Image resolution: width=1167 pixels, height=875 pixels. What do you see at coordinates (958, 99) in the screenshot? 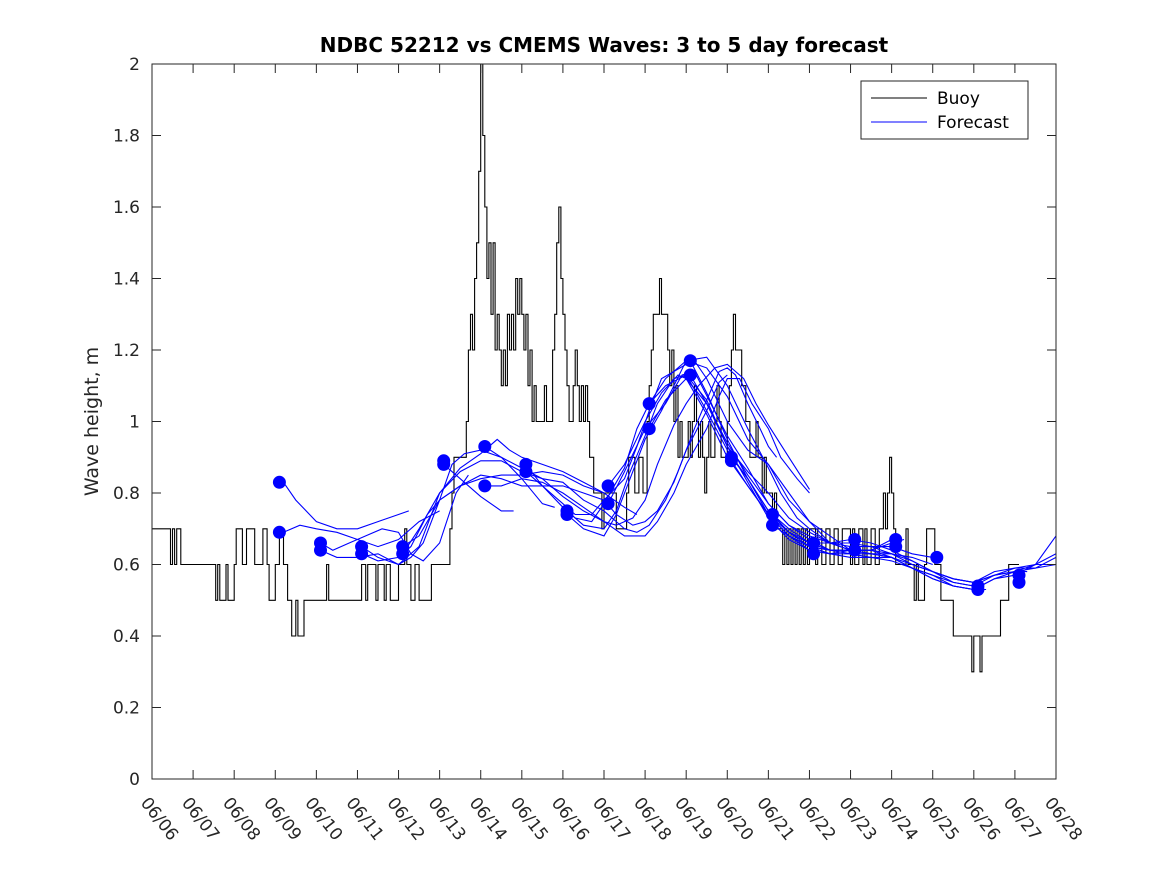
I see `legend-entry-buoy: Buoy` at bounding box center [958, 99].